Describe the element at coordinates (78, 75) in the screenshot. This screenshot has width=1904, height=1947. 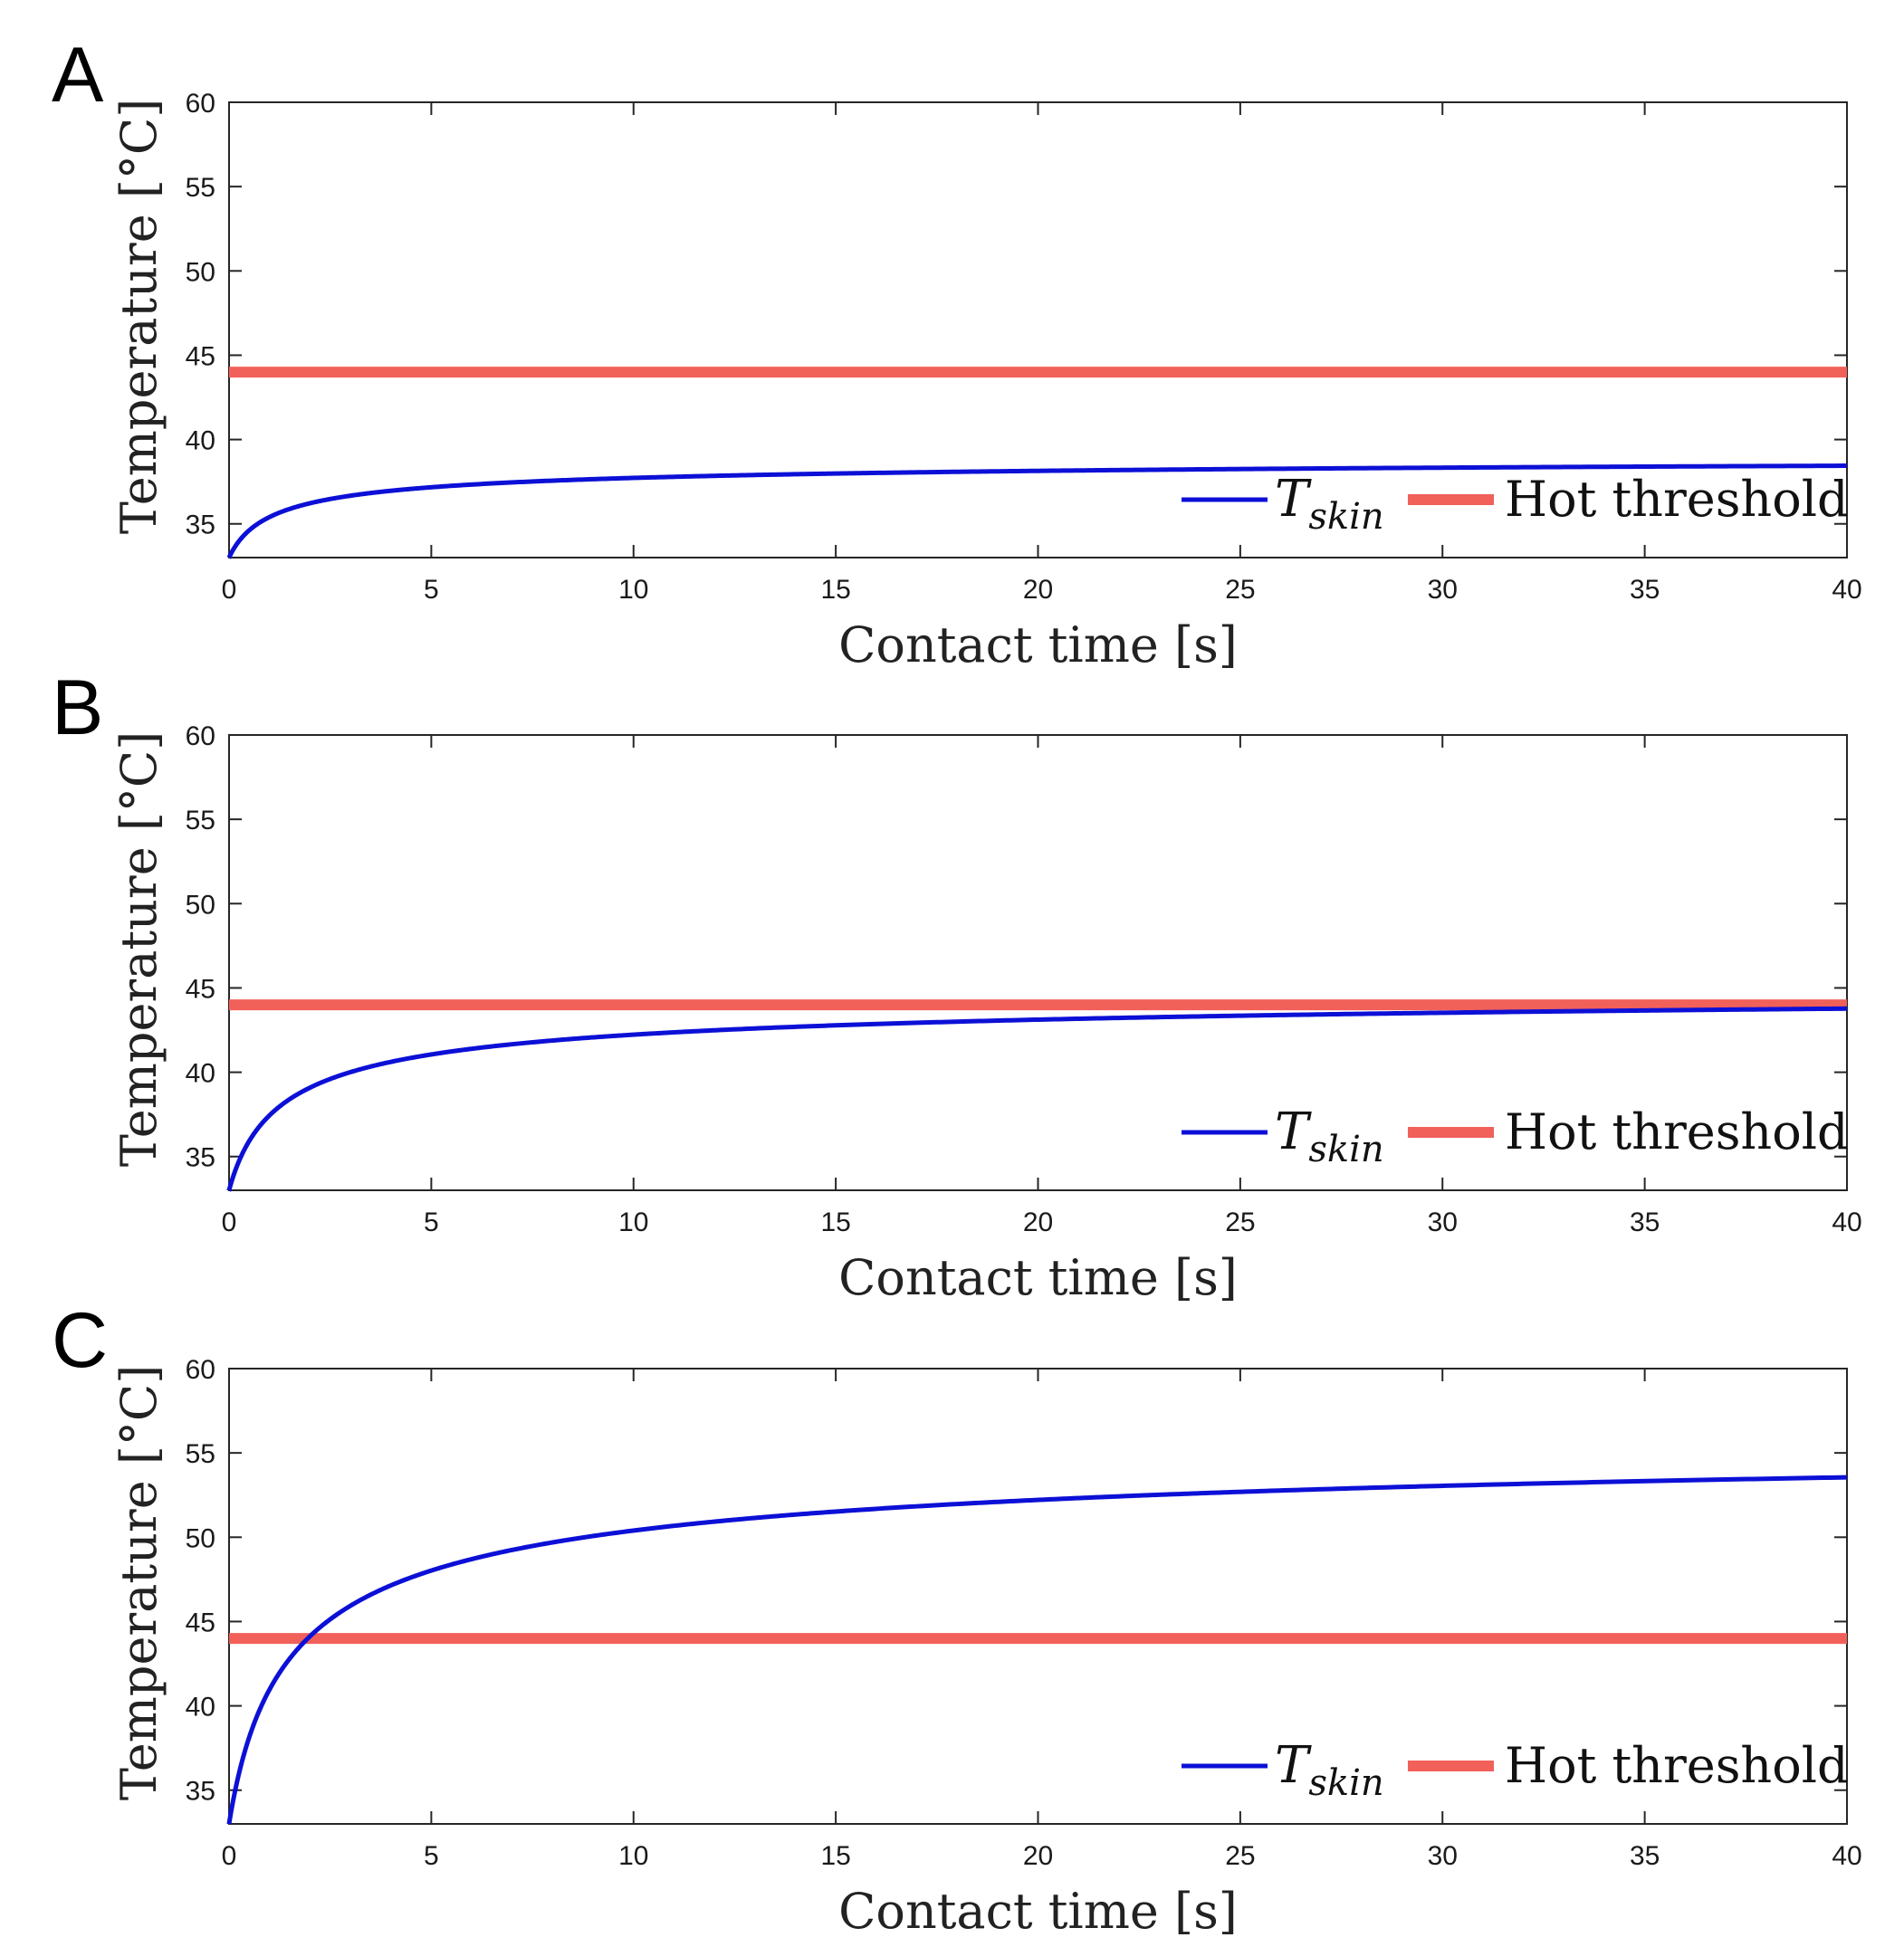
I see `panel-letter: A` at that location.